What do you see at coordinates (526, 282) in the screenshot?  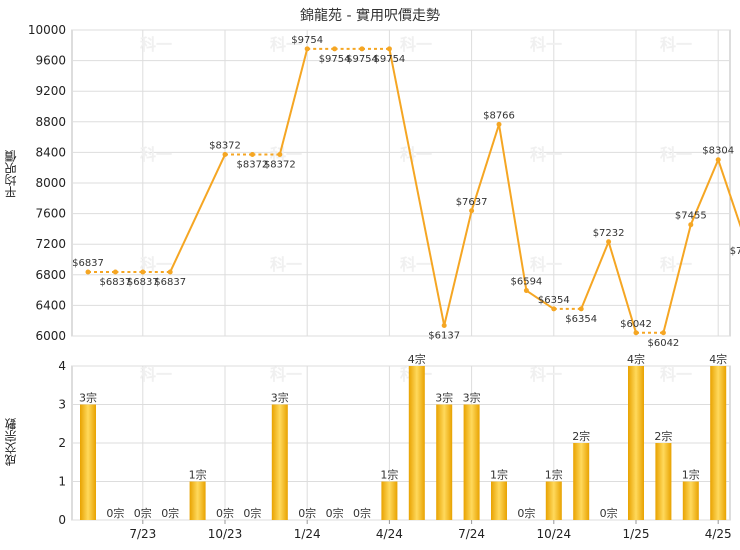 I see `line-value-label: $6594` at bounding box center [526, 282].